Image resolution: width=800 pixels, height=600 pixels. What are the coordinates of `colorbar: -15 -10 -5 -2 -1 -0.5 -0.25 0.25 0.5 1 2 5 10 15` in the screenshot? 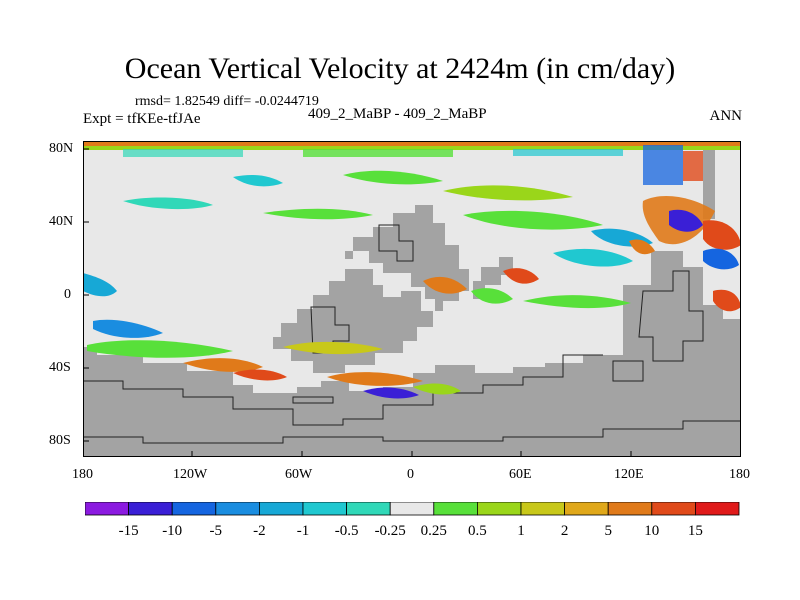 It's located at (412, 520).